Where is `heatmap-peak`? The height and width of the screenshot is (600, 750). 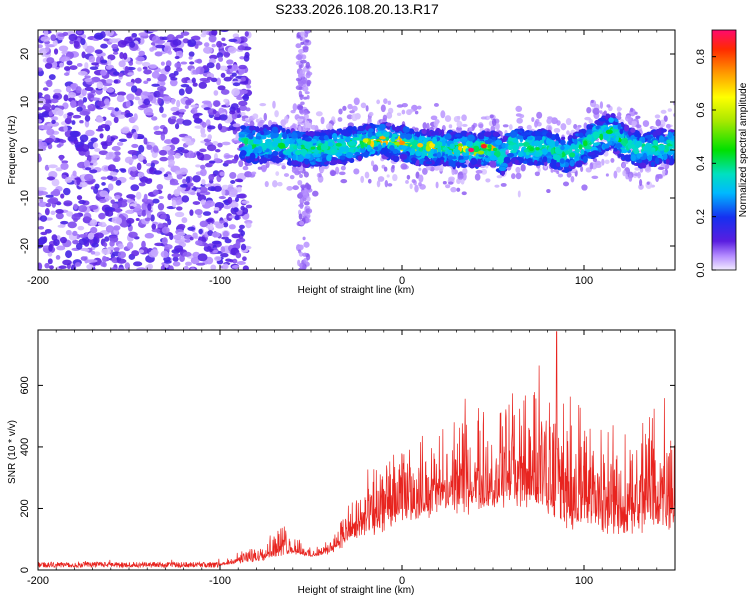 heatmap-peak is located at coordinates (483, 146).